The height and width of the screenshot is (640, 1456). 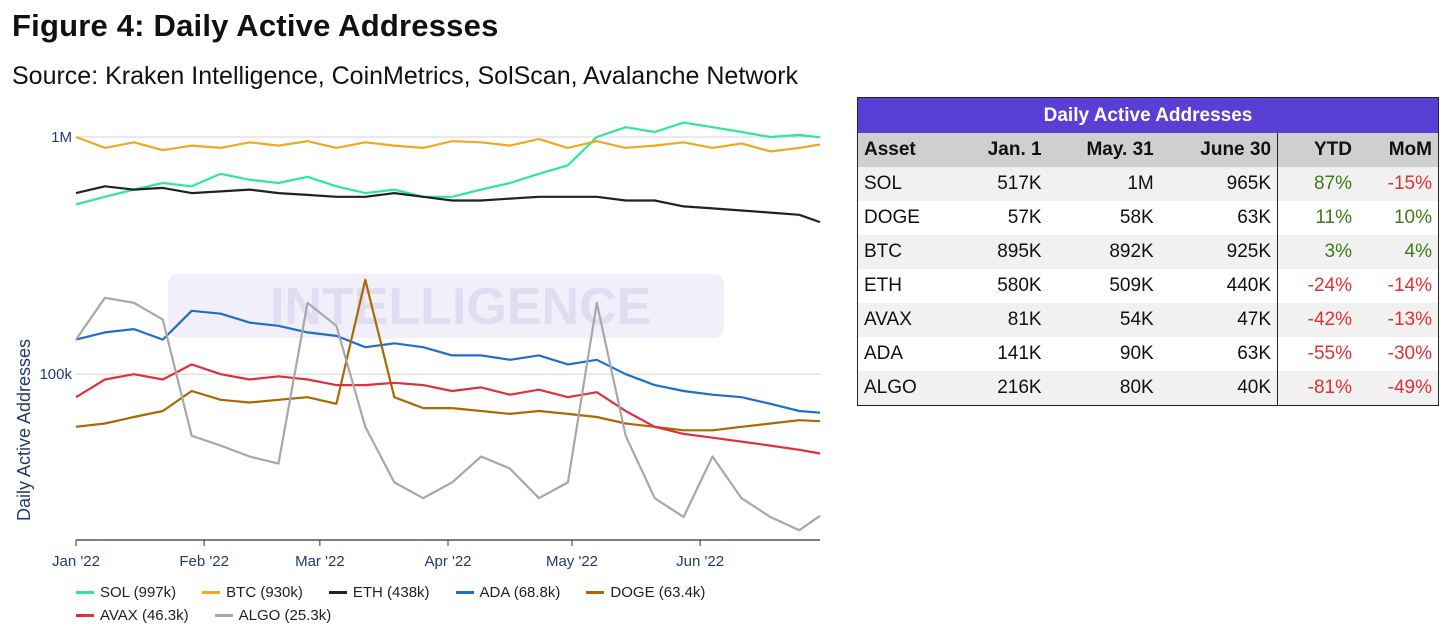 I want to click on table-row: DOGE 57K 58K 63K 11% 10%, so click(x=1148, y=218).